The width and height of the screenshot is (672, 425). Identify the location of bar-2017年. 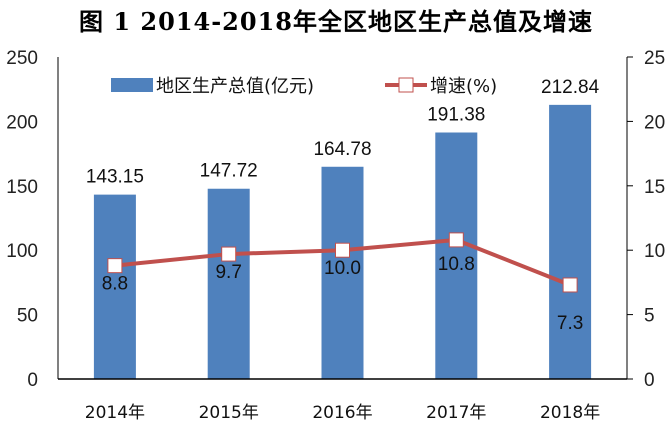
(456, 255).